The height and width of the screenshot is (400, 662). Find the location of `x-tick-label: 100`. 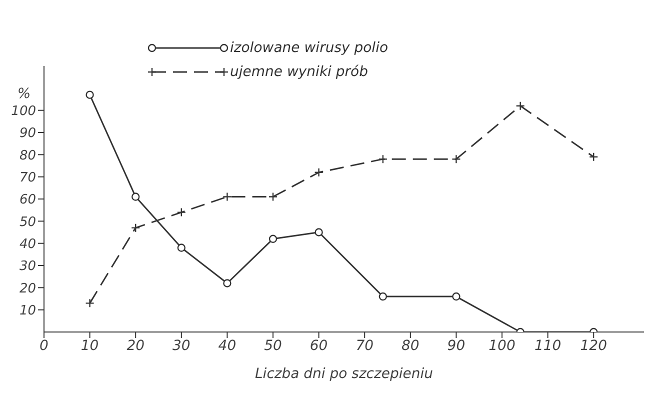

x-tick-label: 100 is located at coordinates (502, 346).